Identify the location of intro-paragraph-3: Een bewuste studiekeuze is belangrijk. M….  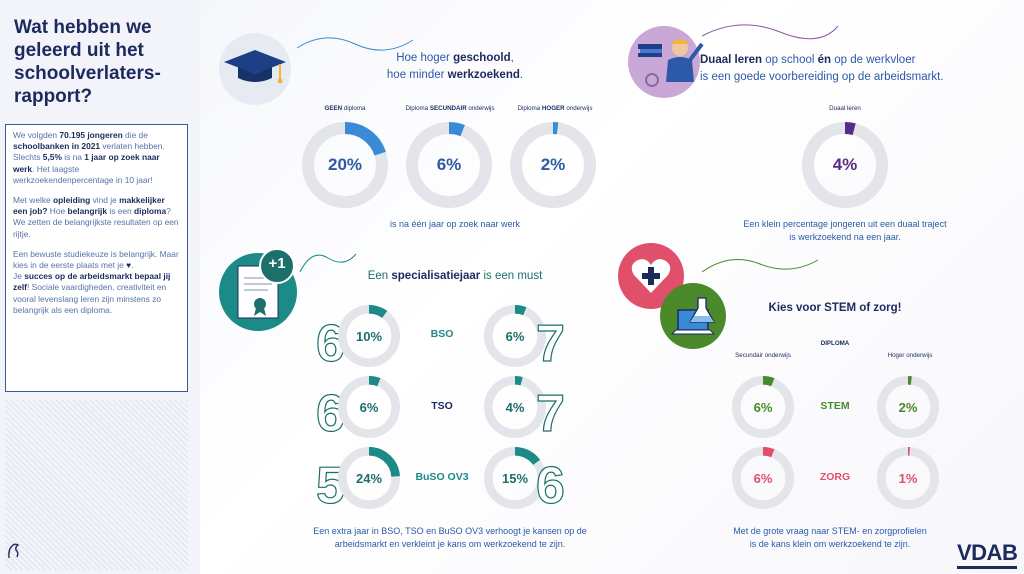
(96, 281).